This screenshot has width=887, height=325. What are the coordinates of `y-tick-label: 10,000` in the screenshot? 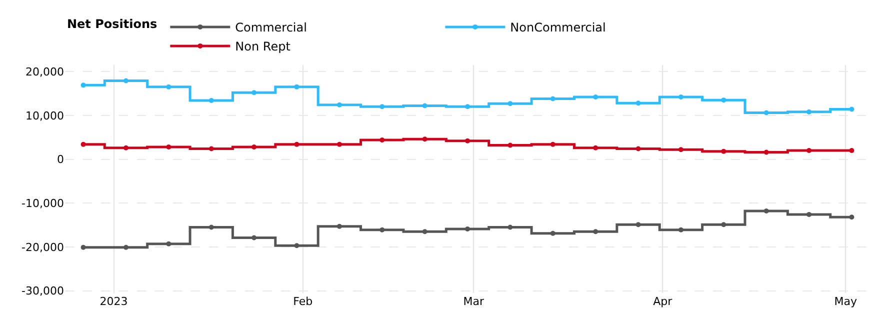 It's located at (45, 115).